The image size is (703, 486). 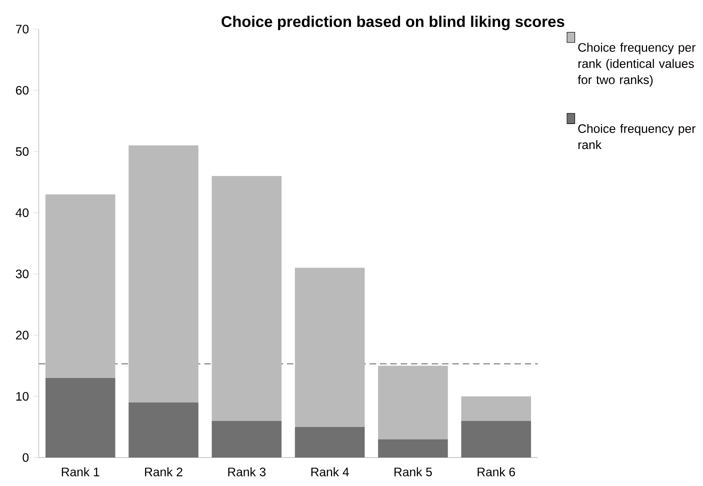 What do you see at coordinates (22, 90) in the screenshot?
I see `y-tick-label: 60` at bounding box center [22, 90].